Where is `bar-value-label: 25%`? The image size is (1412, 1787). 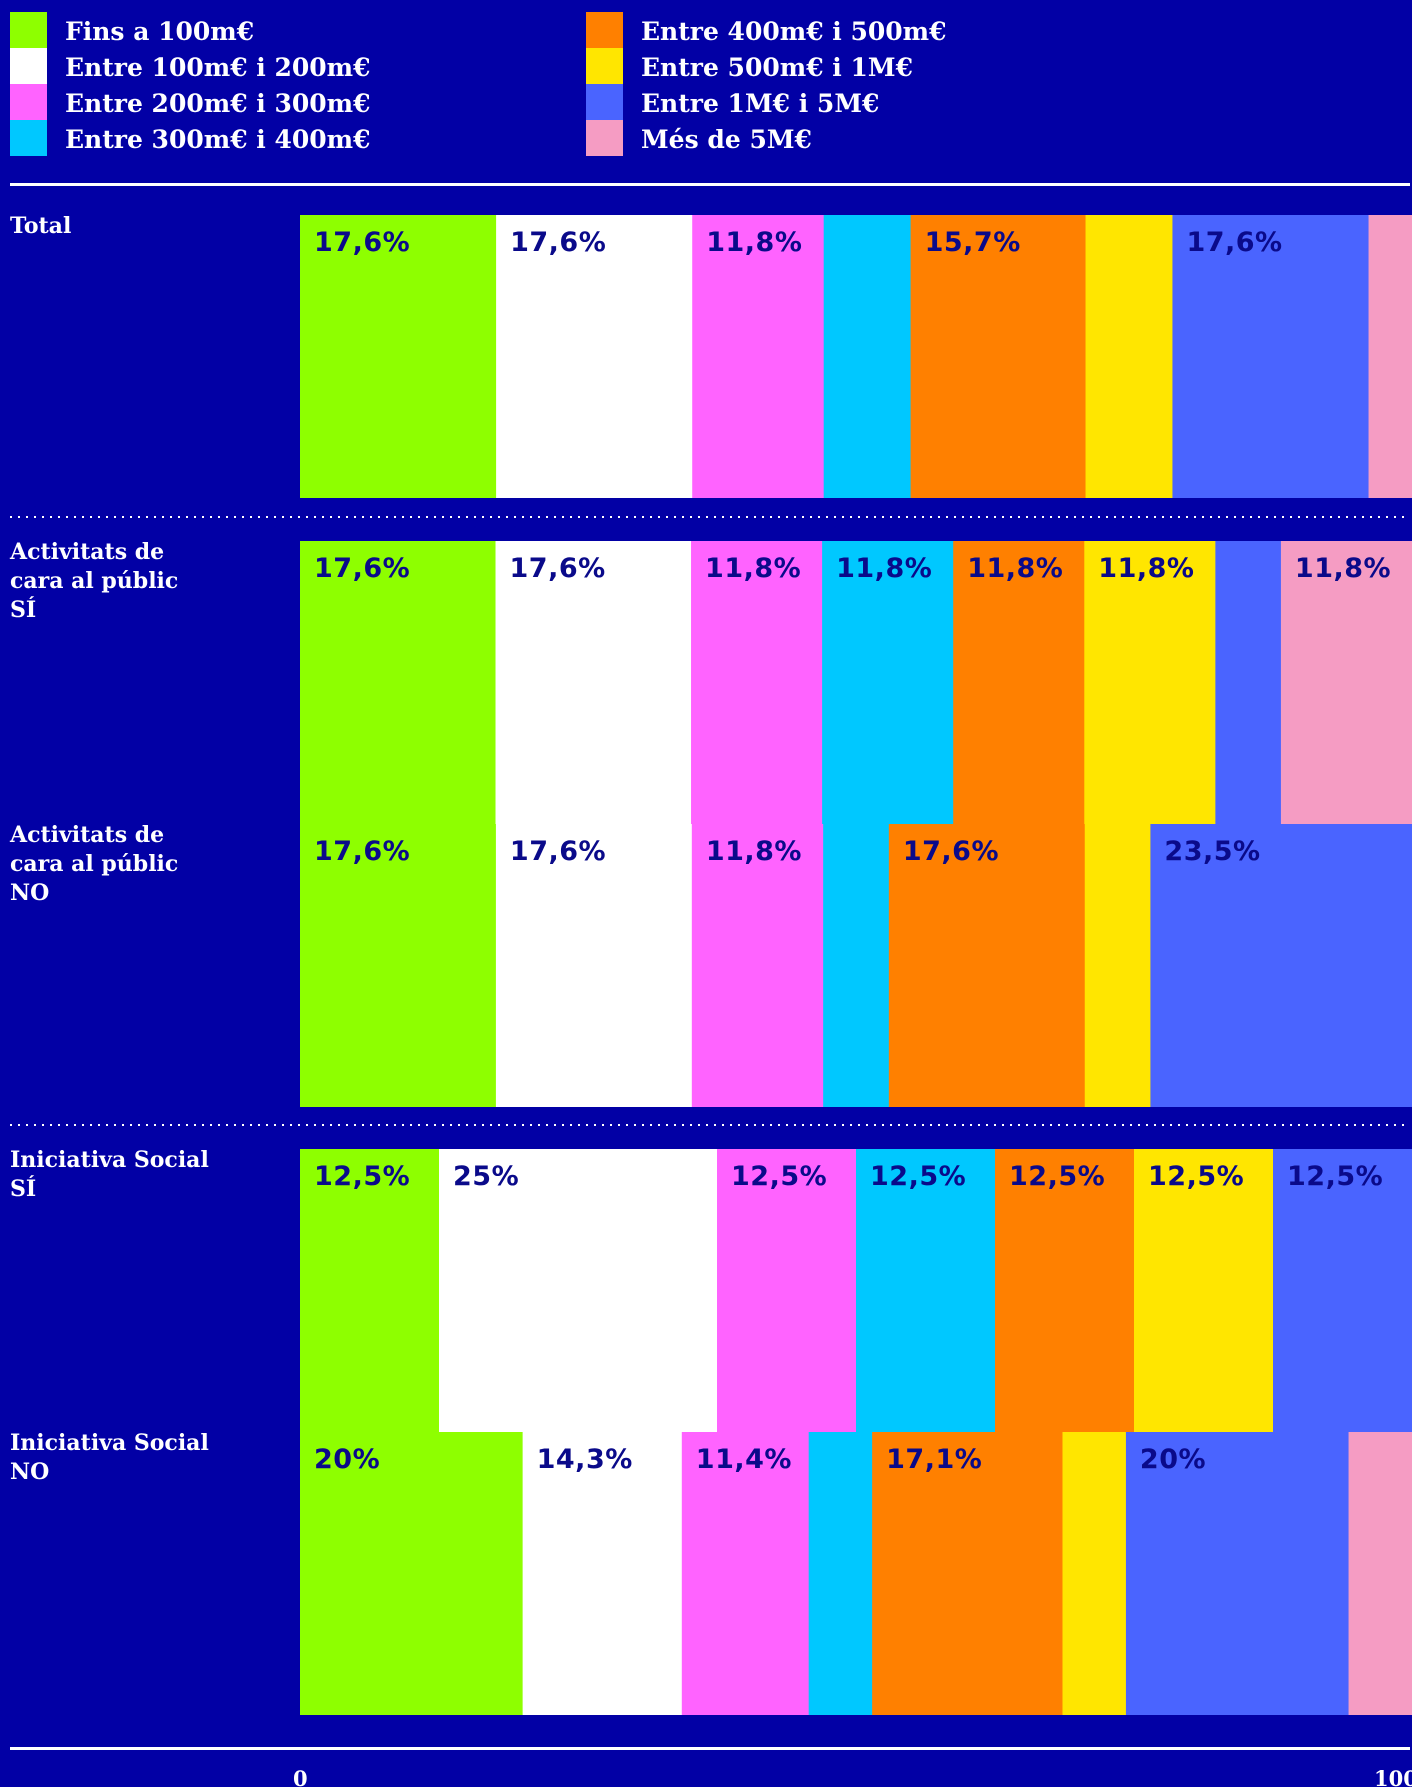 bar-value-label: 25% is located at coordinates (486, 1176).